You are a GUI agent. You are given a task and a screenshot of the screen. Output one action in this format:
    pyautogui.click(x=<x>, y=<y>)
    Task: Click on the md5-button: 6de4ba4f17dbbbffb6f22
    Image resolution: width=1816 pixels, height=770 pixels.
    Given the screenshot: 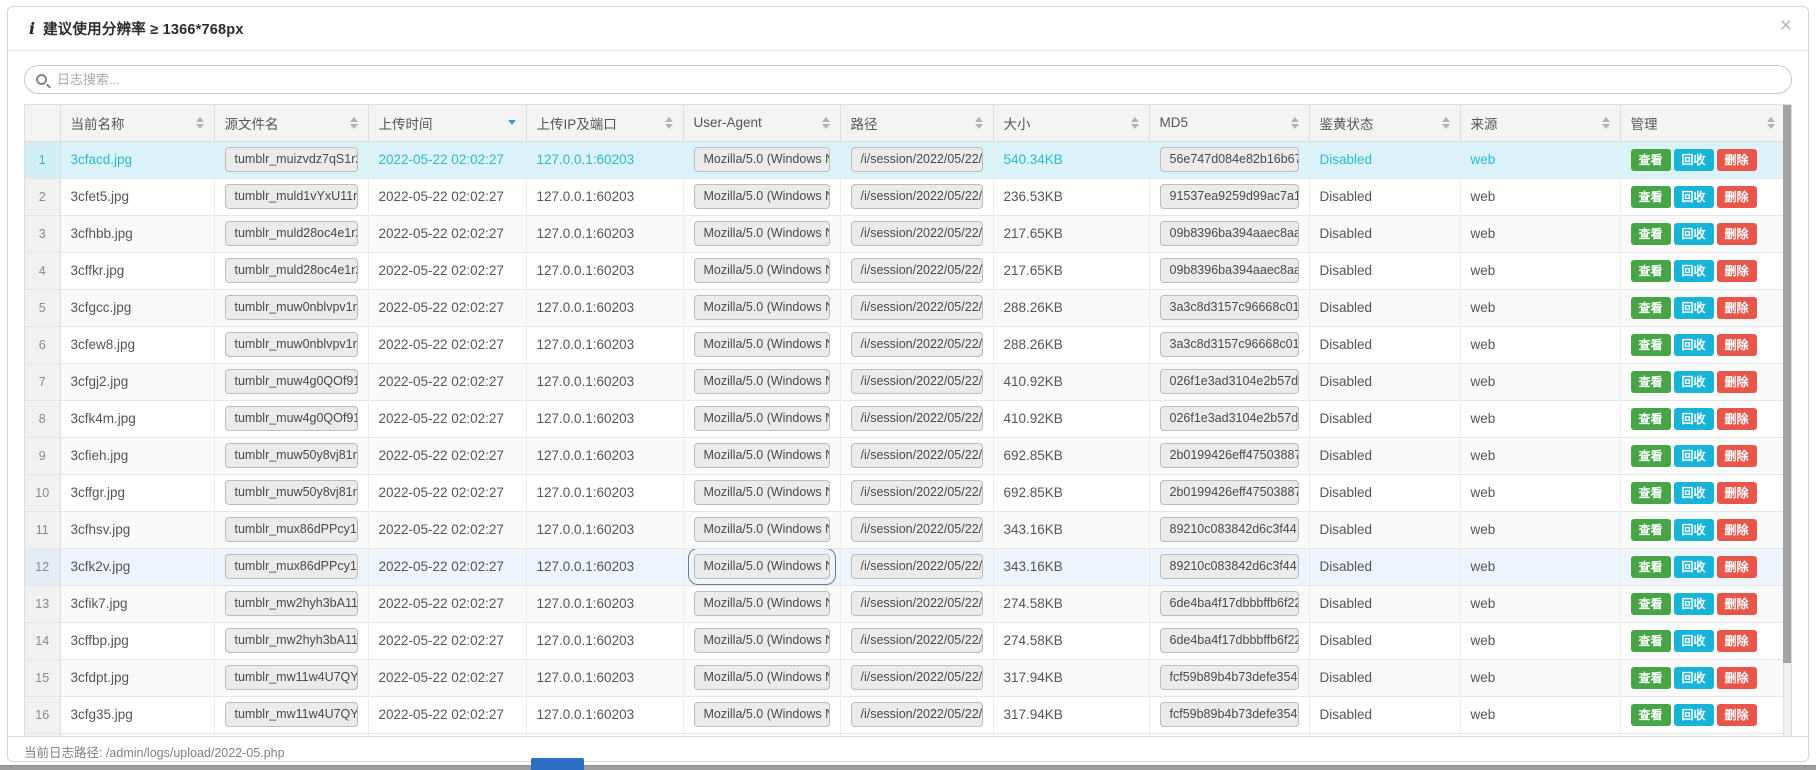 What is the action you would take?
    pyautogui.click(x=1229, y=603)
    